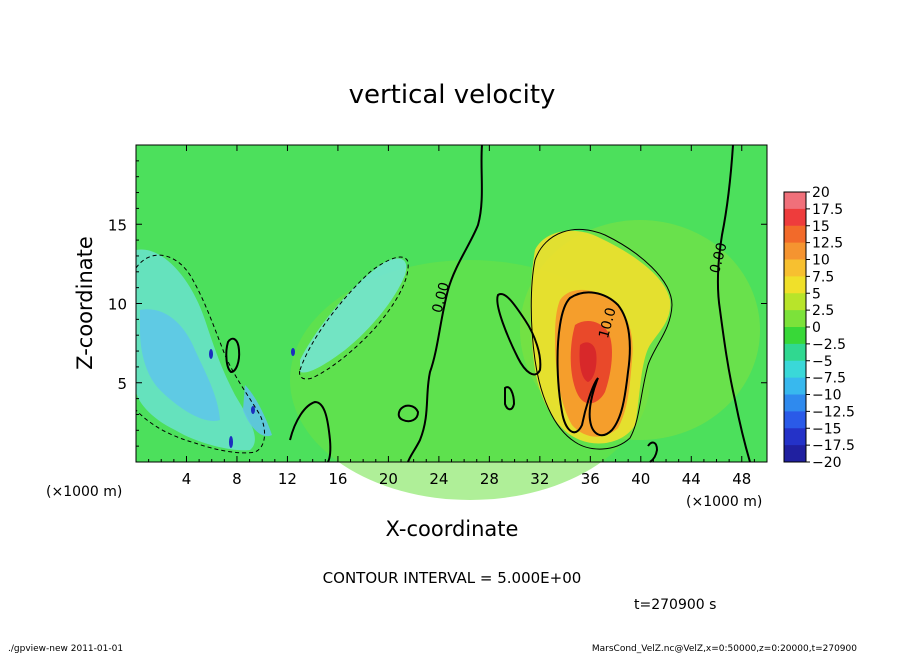  What do you see at coordinates (590, 479) in the screenshot?
I see `x-tick-label: 36` at bounding box center [590, 479].